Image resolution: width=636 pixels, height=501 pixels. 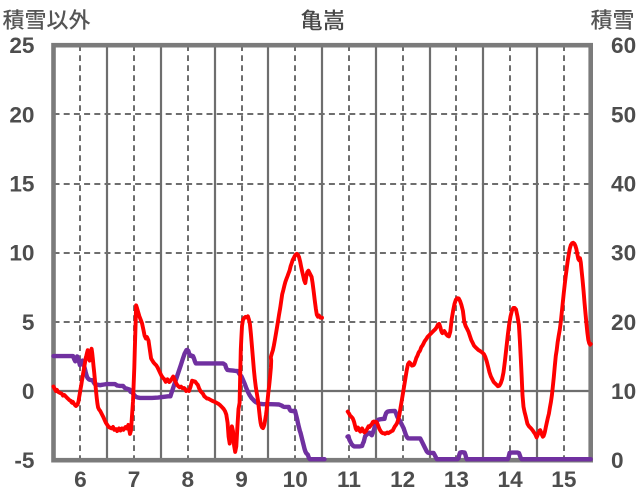 What do you see at coordinates (349, 479) in the screenshot?
I see `svg-text: 11` at bounding box center [349, 479].